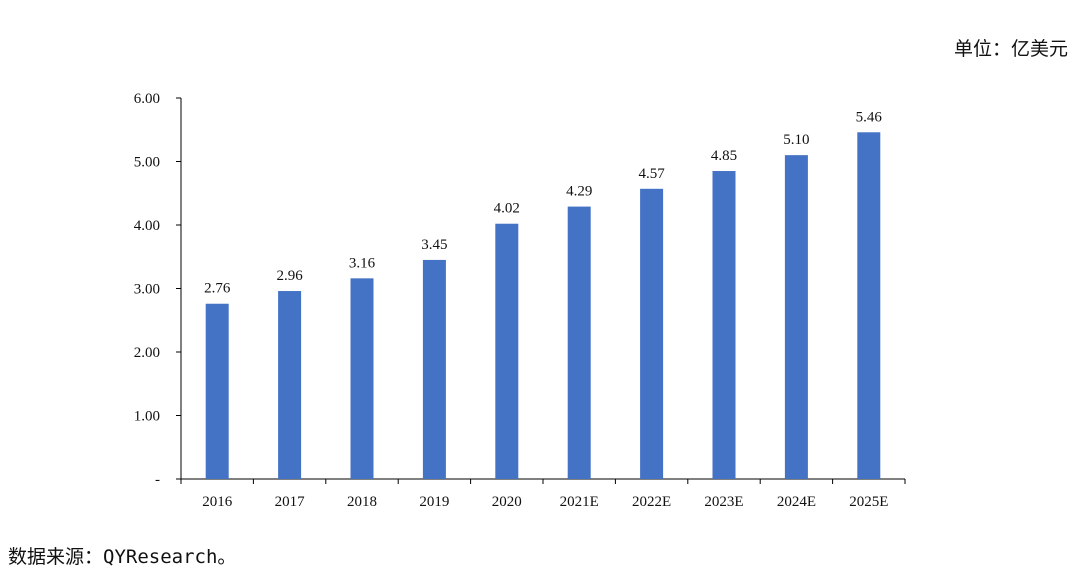  I want to click on x-tick-label: 2021E, so click(579, 502).